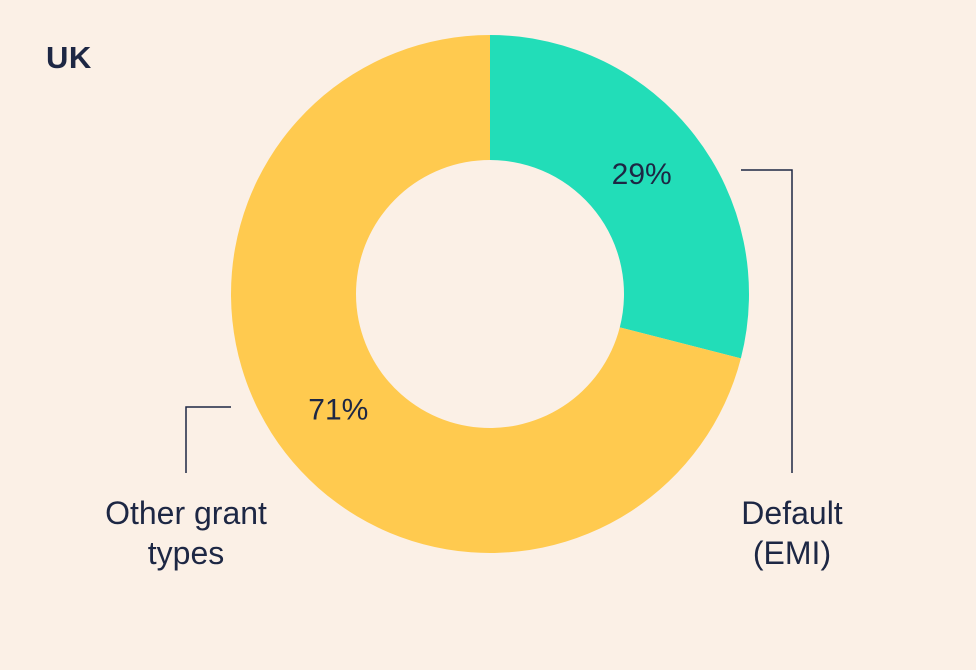  Describe the element at coordinates (186, 553) in the screenshot. I see `slice-label-other-line2: types` at that location.